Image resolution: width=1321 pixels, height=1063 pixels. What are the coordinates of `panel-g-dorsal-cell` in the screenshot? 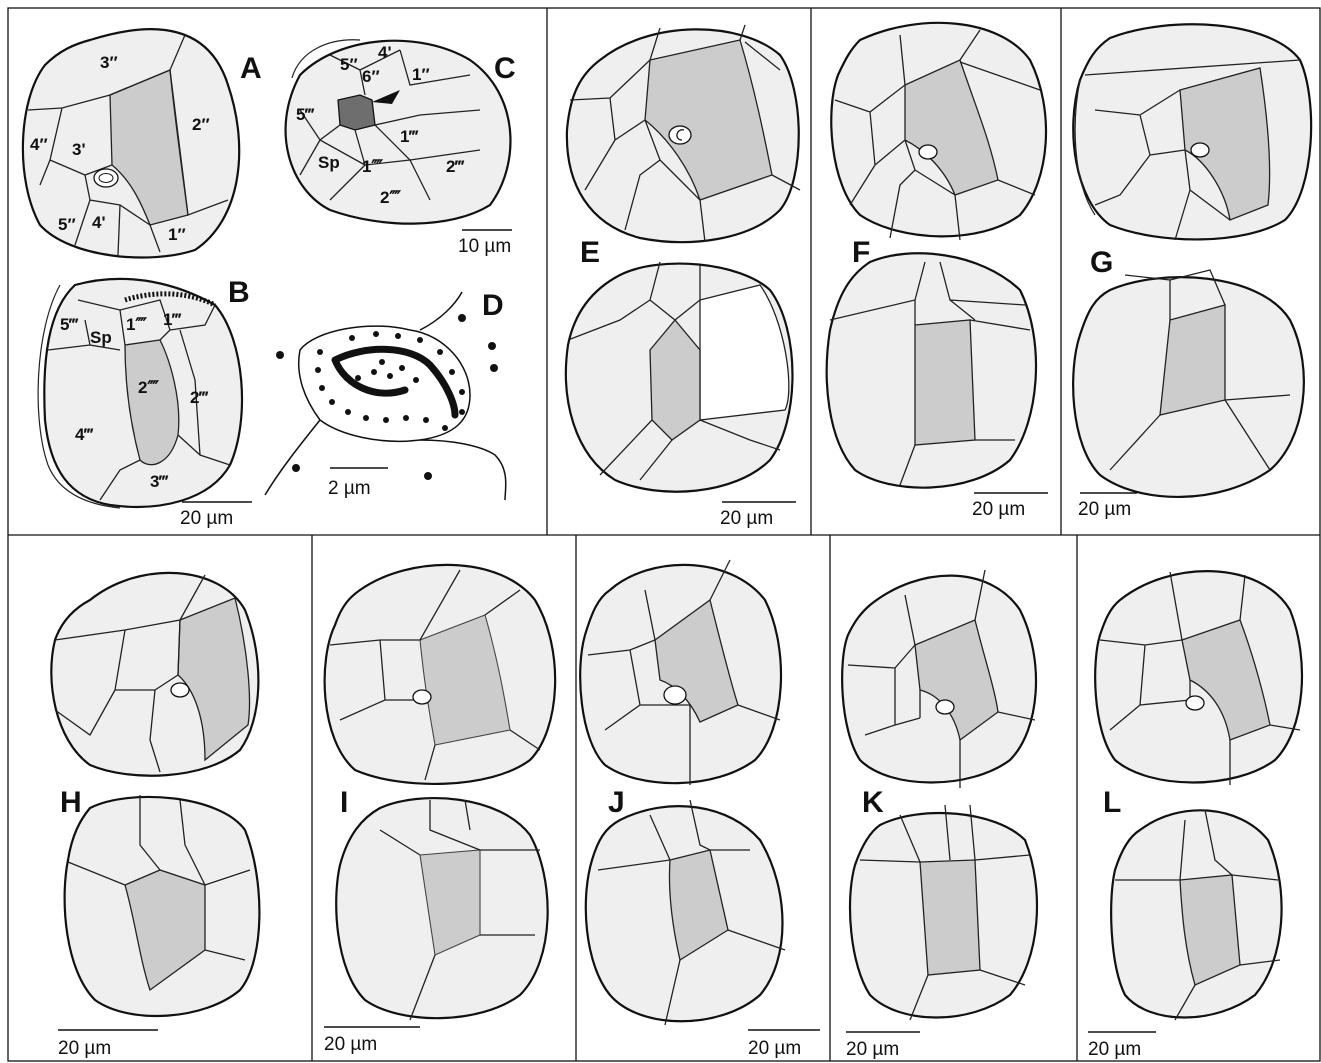 It's located at (1188, 383).